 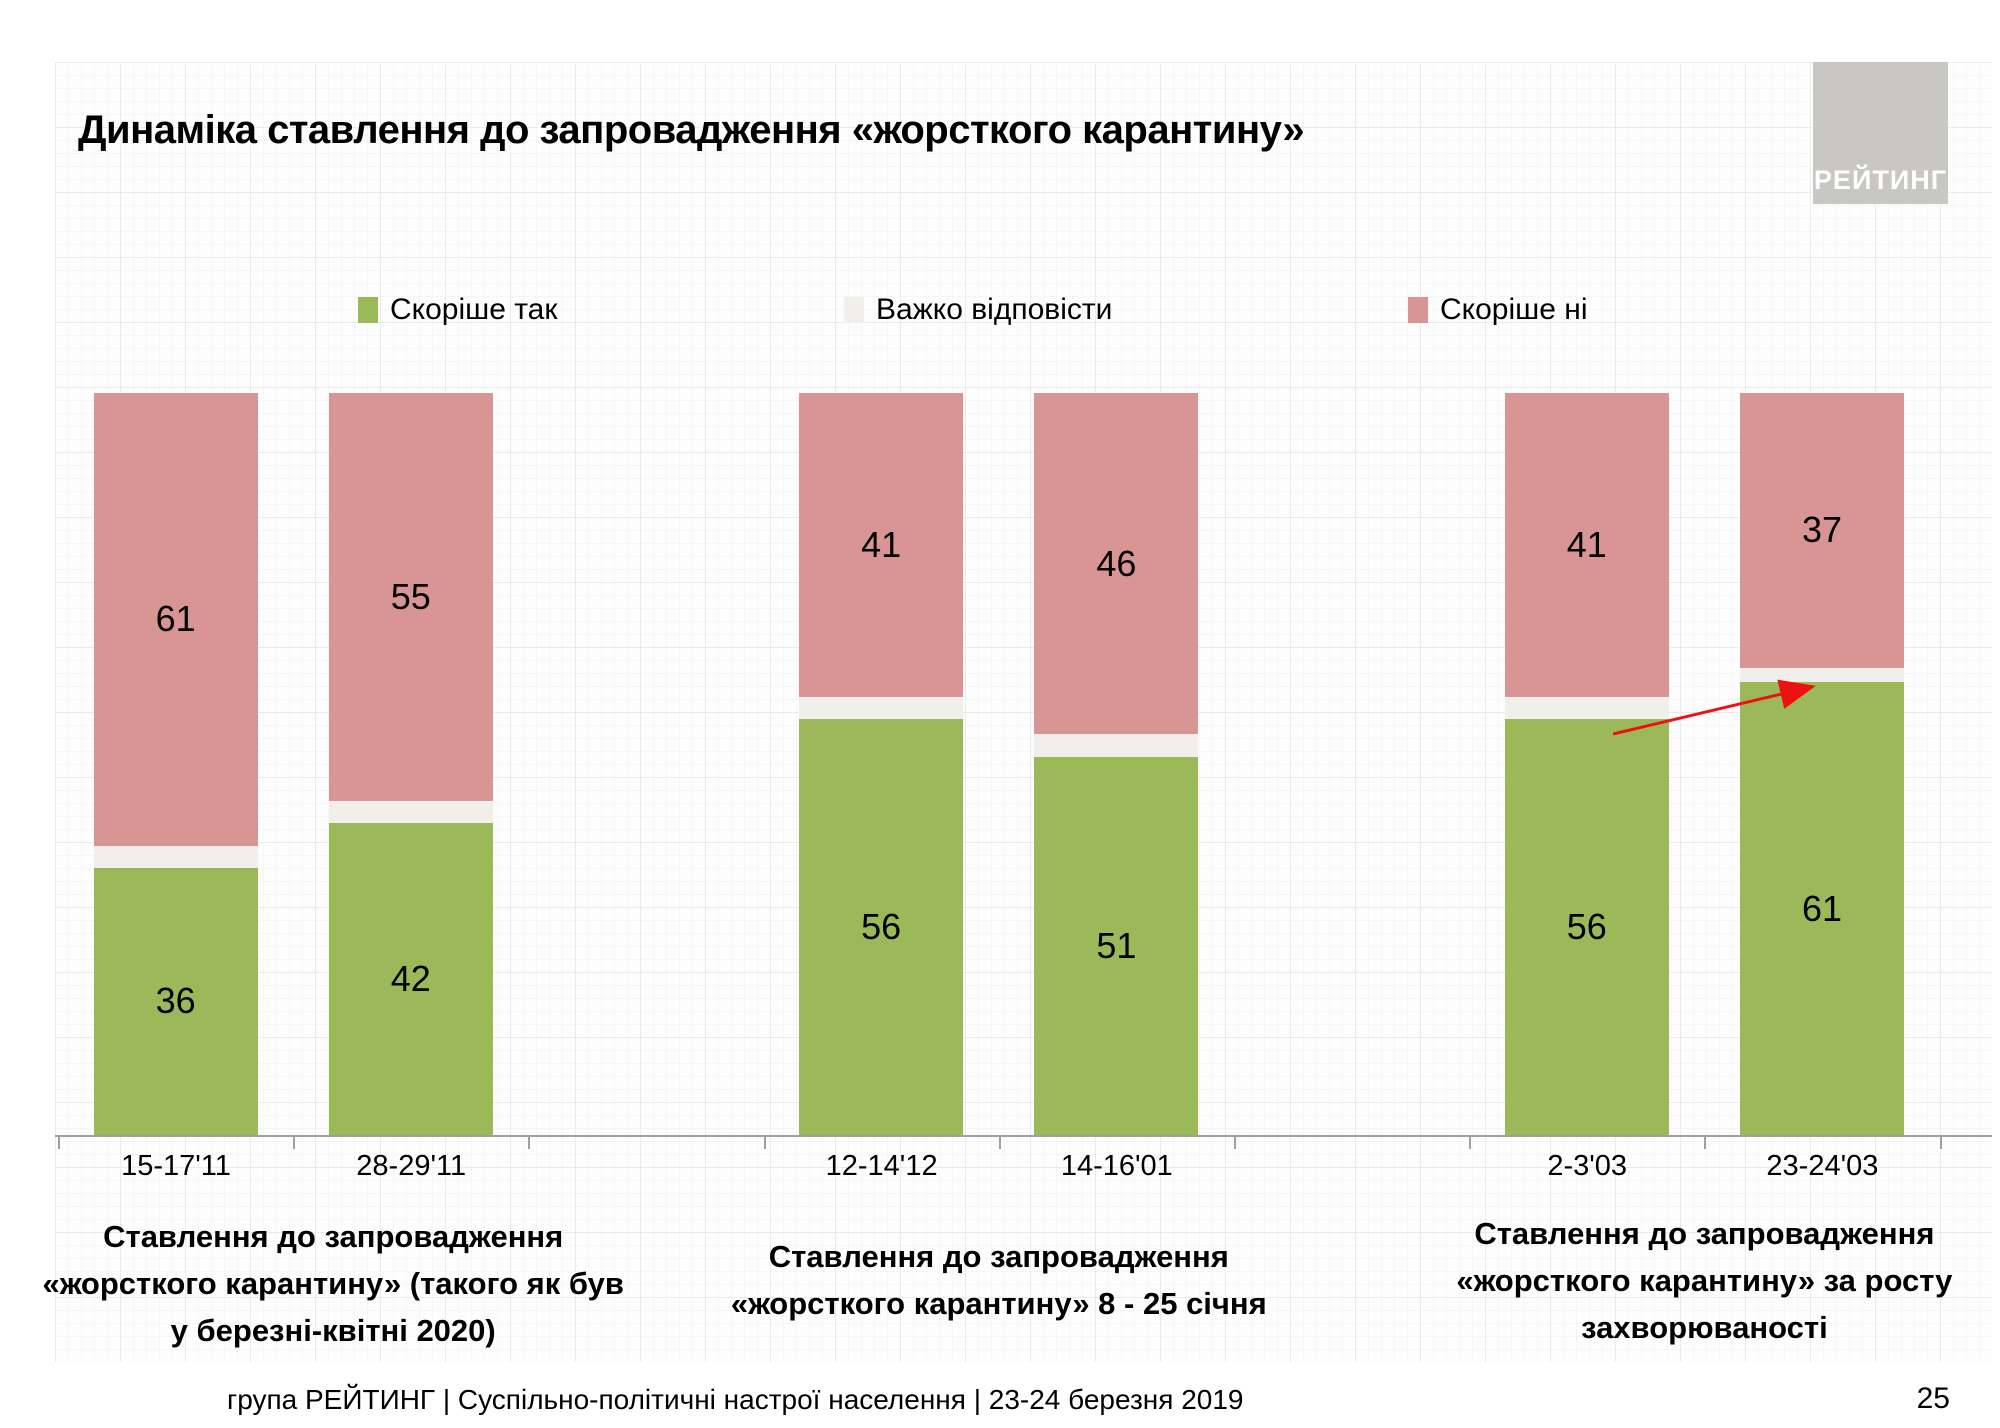 I want to click on group-caption-line: «жорсткого карантину» 8 - 25 січня, so click(x=998, y=1303).